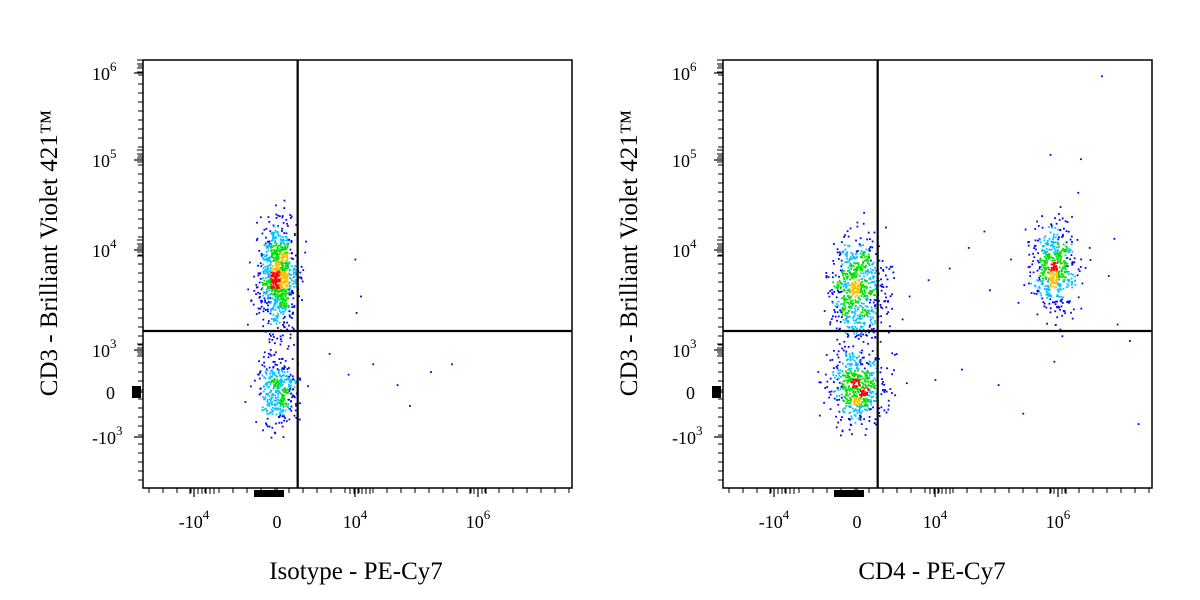 Image resolution: width=1200 pixels, height=600 pixels. Describe the element at coordinates (359, 510) in the screenshot. I see `x-axis-ticks: -104 0 104 106` at that location.